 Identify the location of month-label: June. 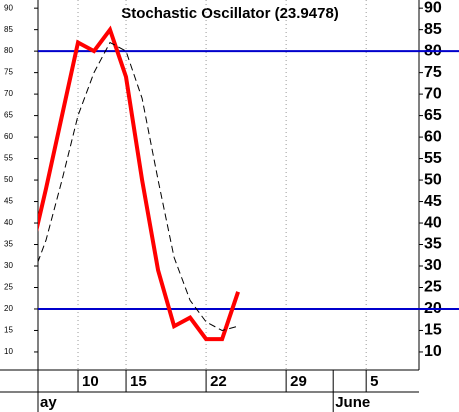
(352, 402).